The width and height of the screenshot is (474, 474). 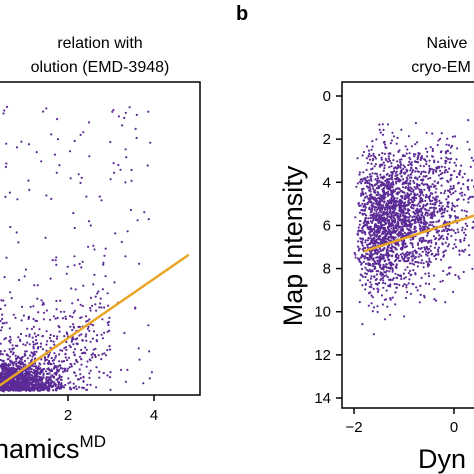 I want to click on panel-b-y-tick-10: 10, so click(x=322, y=312).